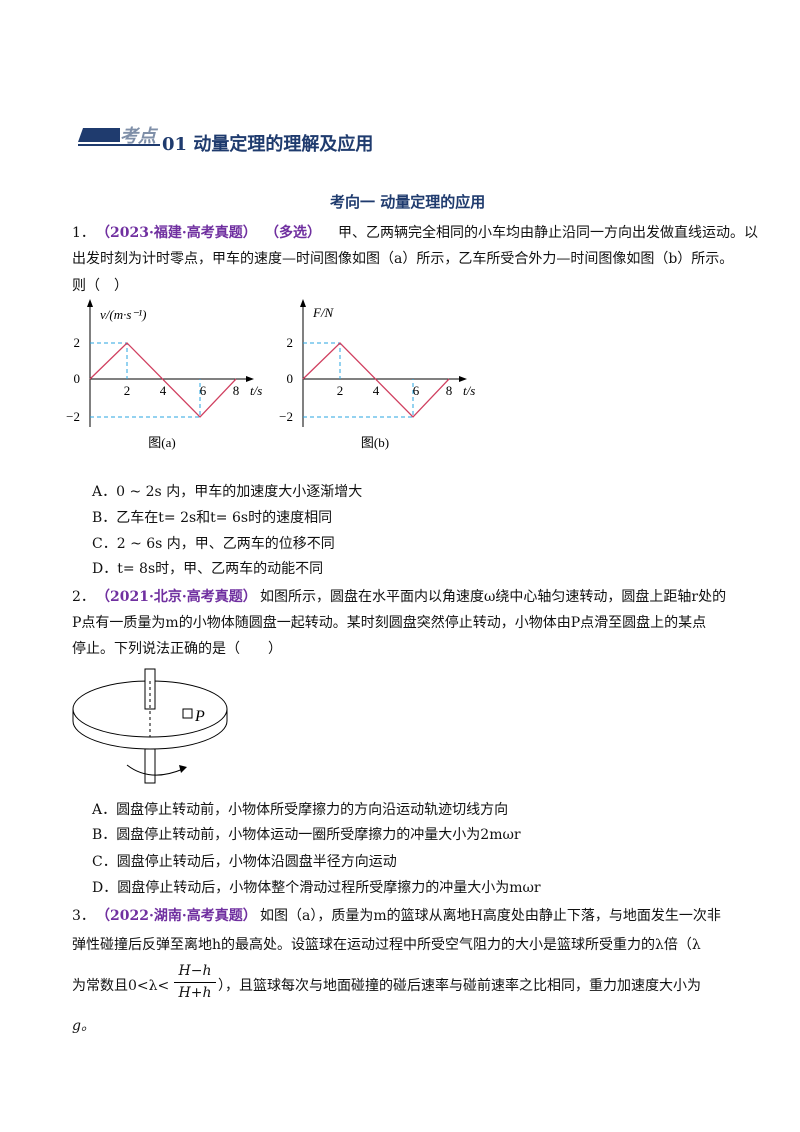 This screenshot has height=1132, width=800. Describe the element at coordinates (227, 492) in the screenshot. I see `option: A．0 ~ 2s 内，甲车的加速度大小逐渐增大` at that location.